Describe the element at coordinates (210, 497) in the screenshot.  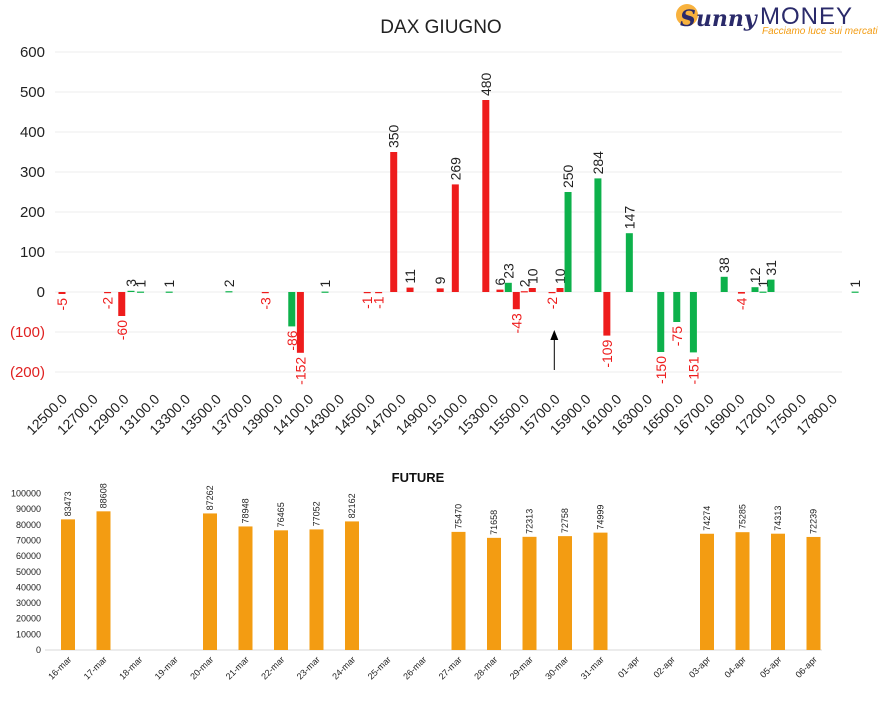
I see `future-data-label: 87262` at that location.